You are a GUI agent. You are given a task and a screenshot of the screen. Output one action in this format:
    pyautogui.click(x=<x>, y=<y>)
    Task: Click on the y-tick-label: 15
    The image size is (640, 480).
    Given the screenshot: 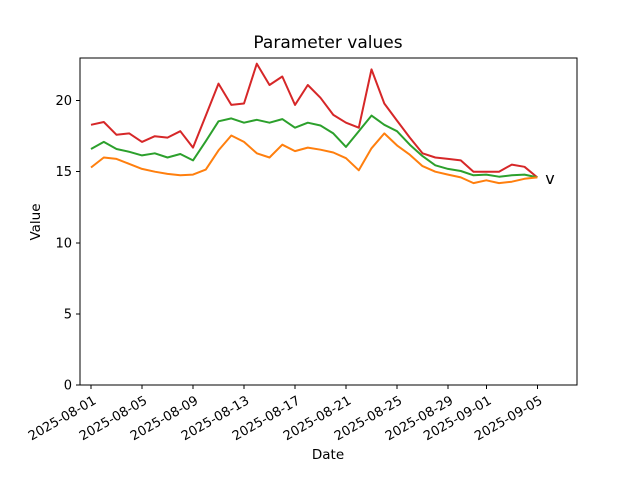 What is the action you would take?
    pyautogui.click(x=63, y=172)
    